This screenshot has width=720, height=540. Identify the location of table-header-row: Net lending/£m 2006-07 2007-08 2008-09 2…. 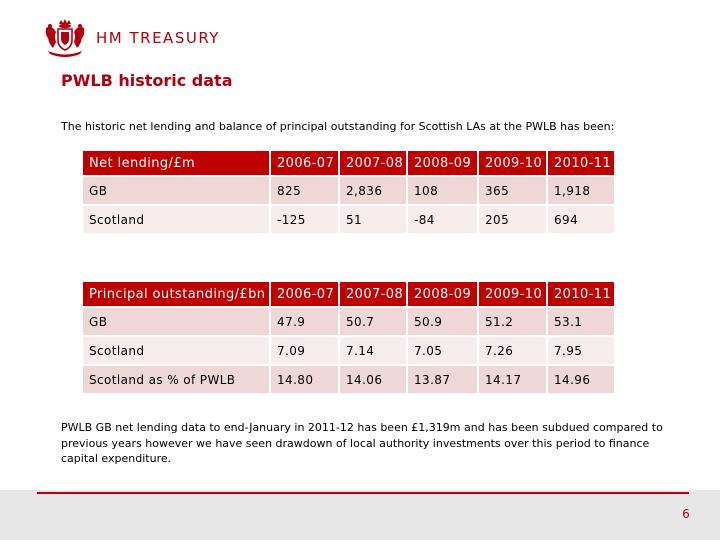
(348, 163).